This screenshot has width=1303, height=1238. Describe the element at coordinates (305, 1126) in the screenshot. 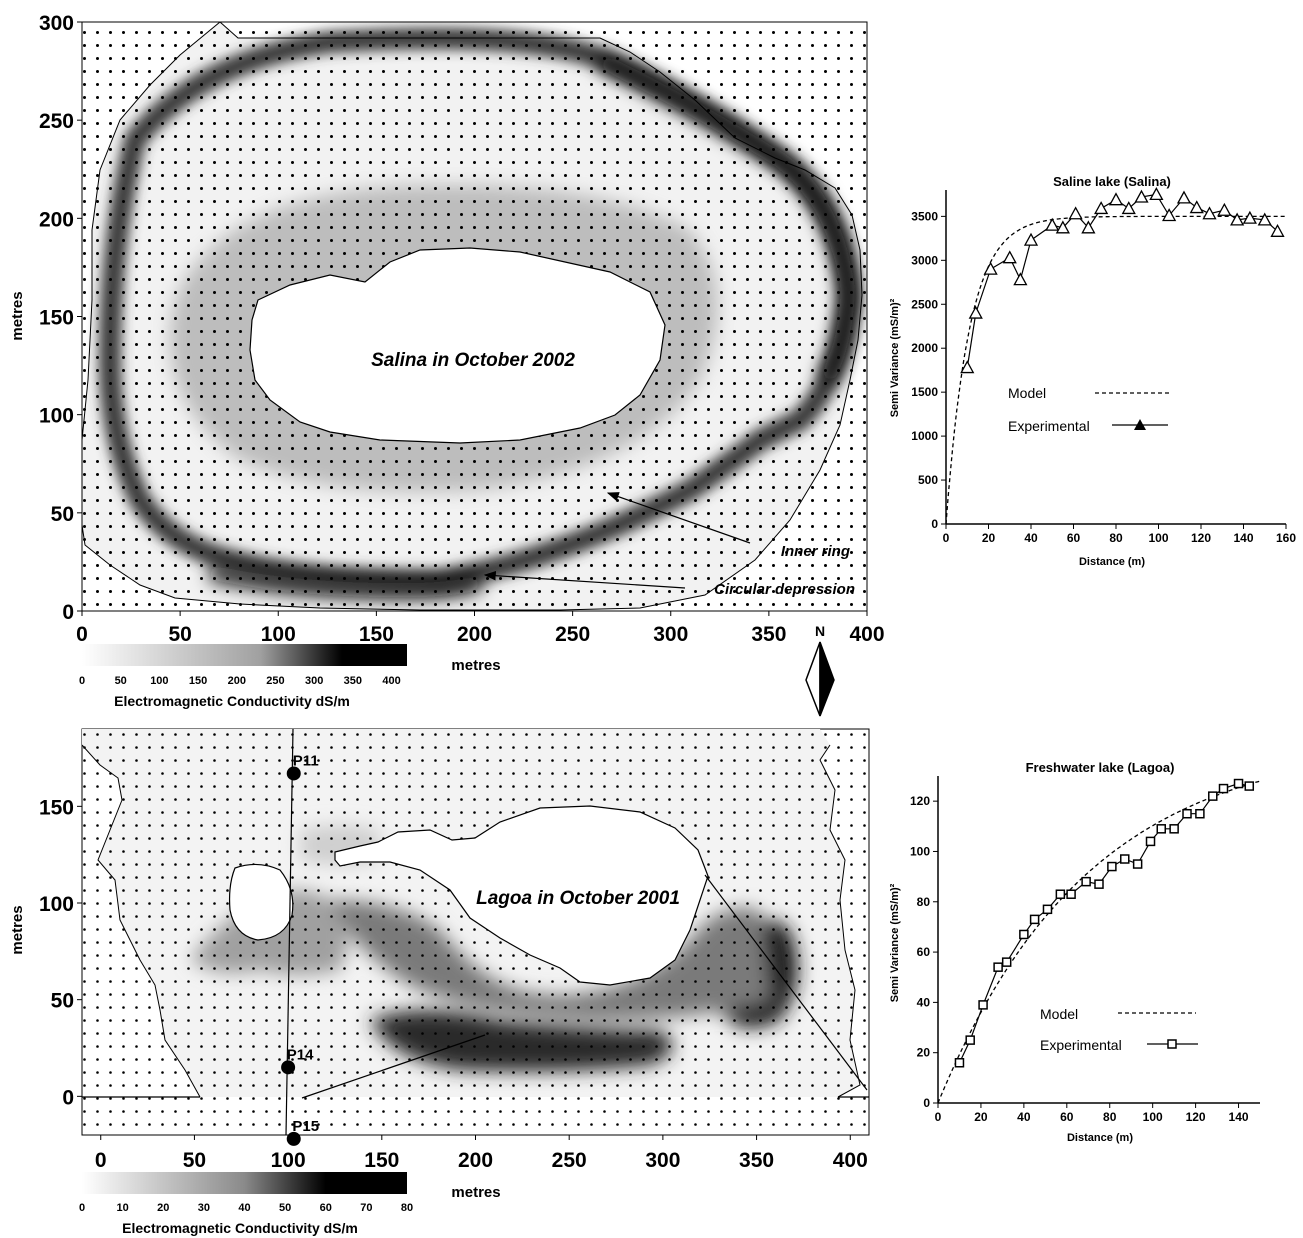

I see `sample-point-label: P15` at that location.